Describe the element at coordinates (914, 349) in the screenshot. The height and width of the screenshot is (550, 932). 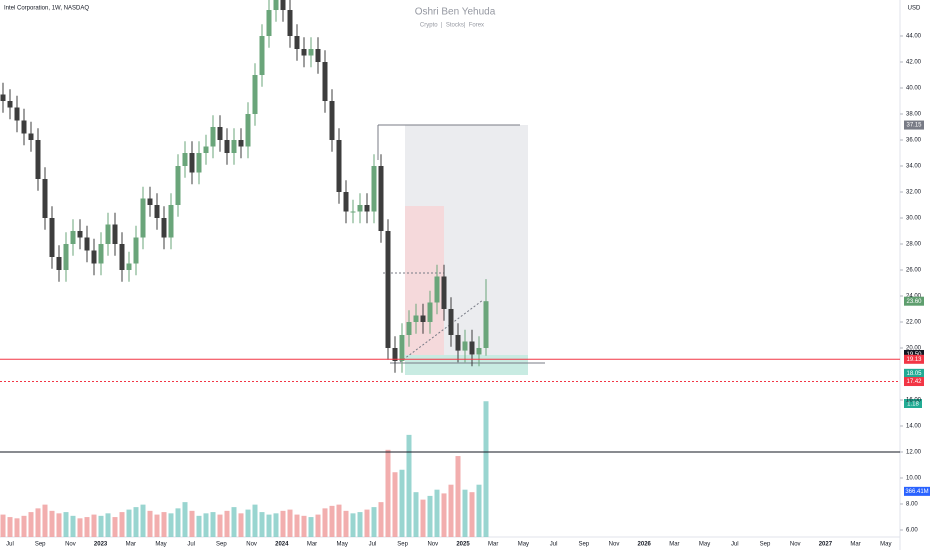
I see `y-tick-label: 20.00` at that location.